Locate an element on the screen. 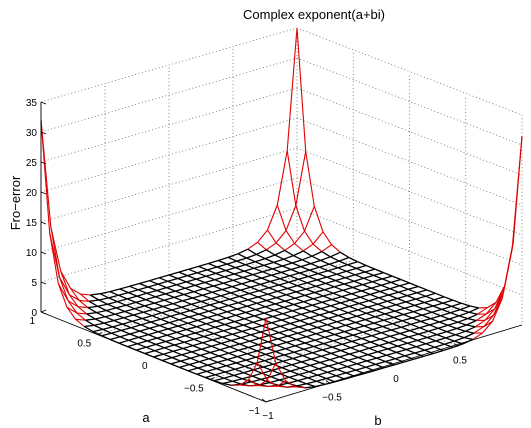 The image size is (531, 428). a-tick-label: 0 is located at coordinates (145, 366).